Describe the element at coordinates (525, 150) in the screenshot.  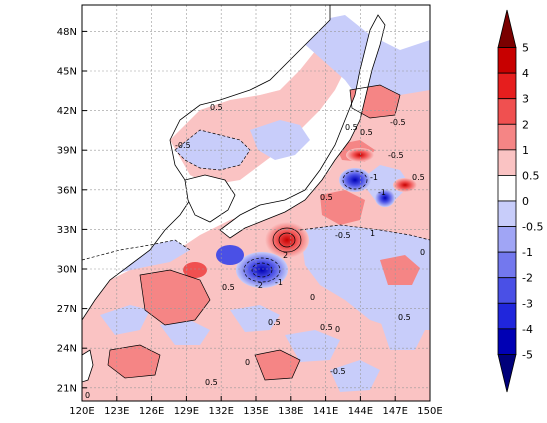
I see `colorbar-level-label: 1` at that location.